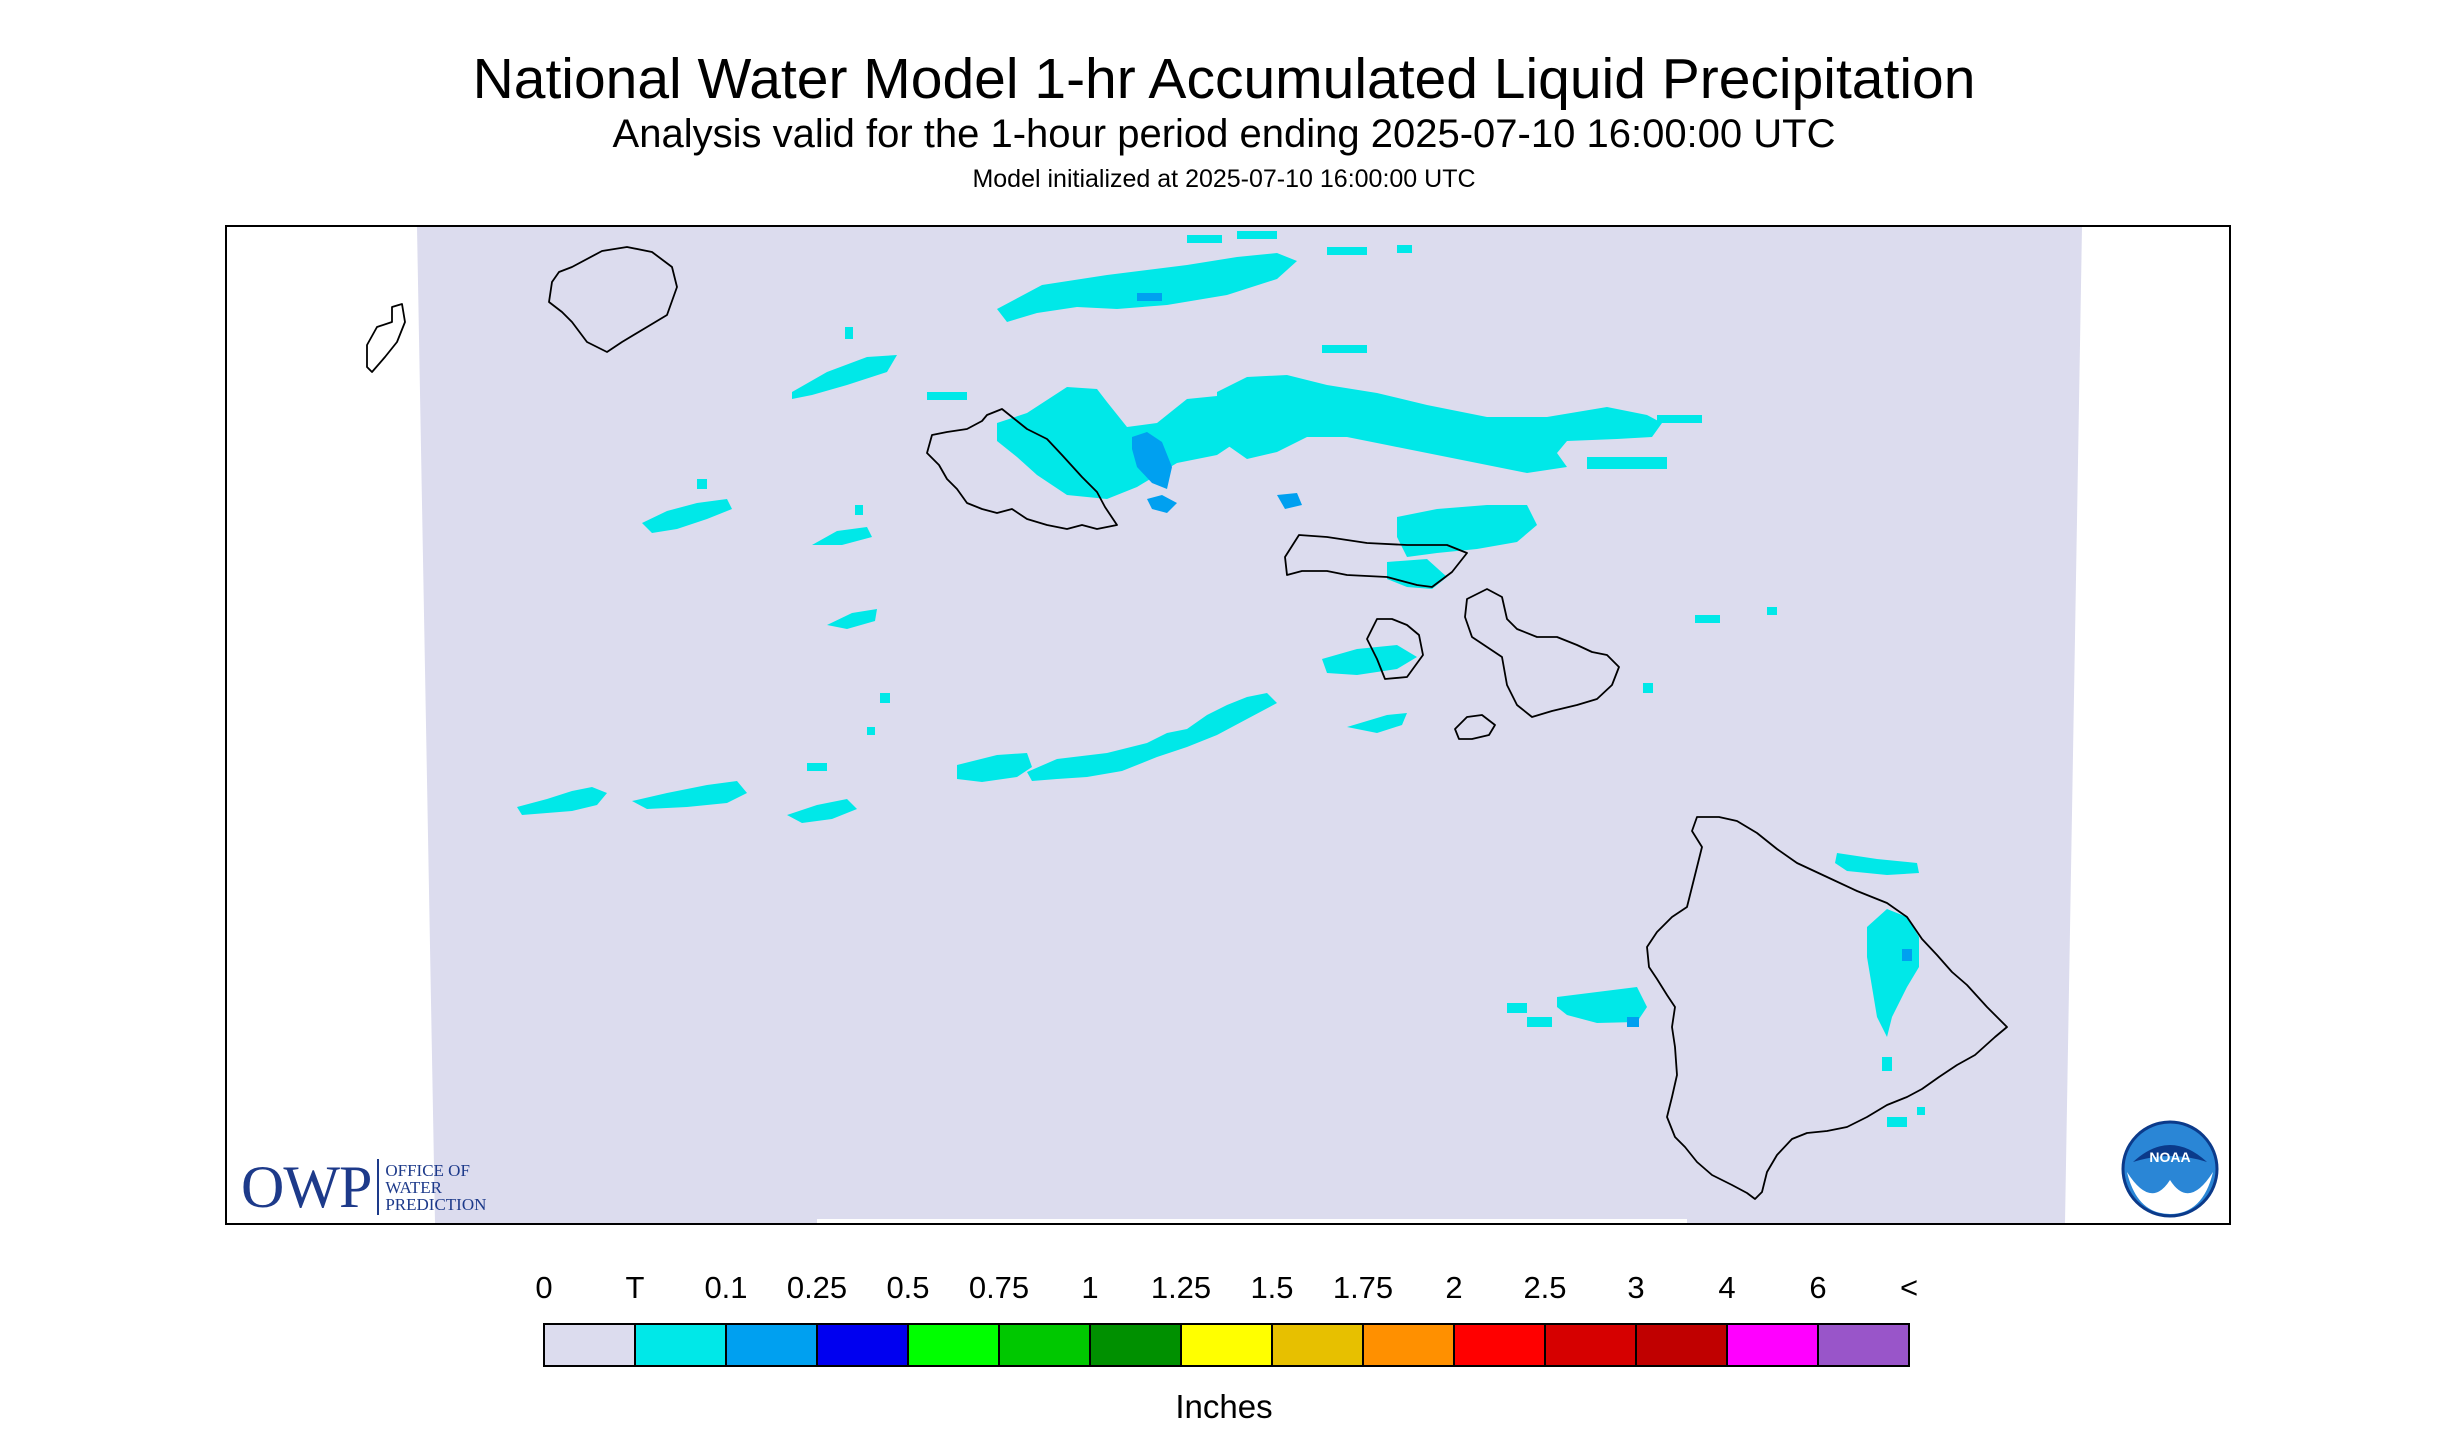 Image resolution: width=2448 pixels, height=1448 pixels. Describe the element at coordinates (613, 299) in the screenshot. I see `coastline-kauai` at that location.